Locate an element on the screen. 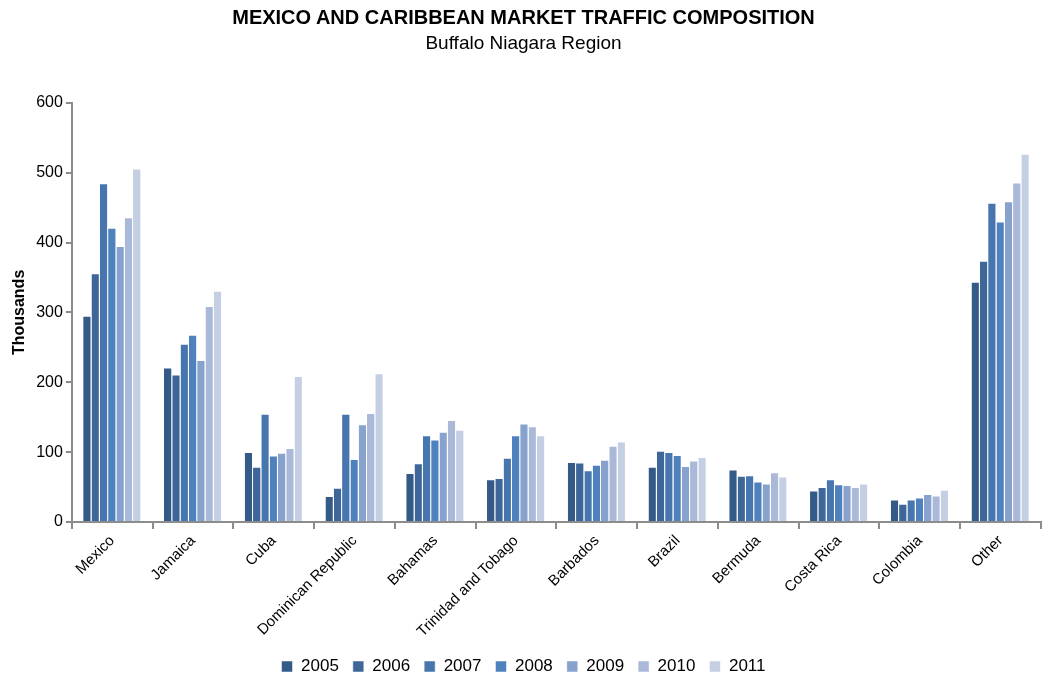  y-tick-label: 0 is located at coordinates (58, 521).